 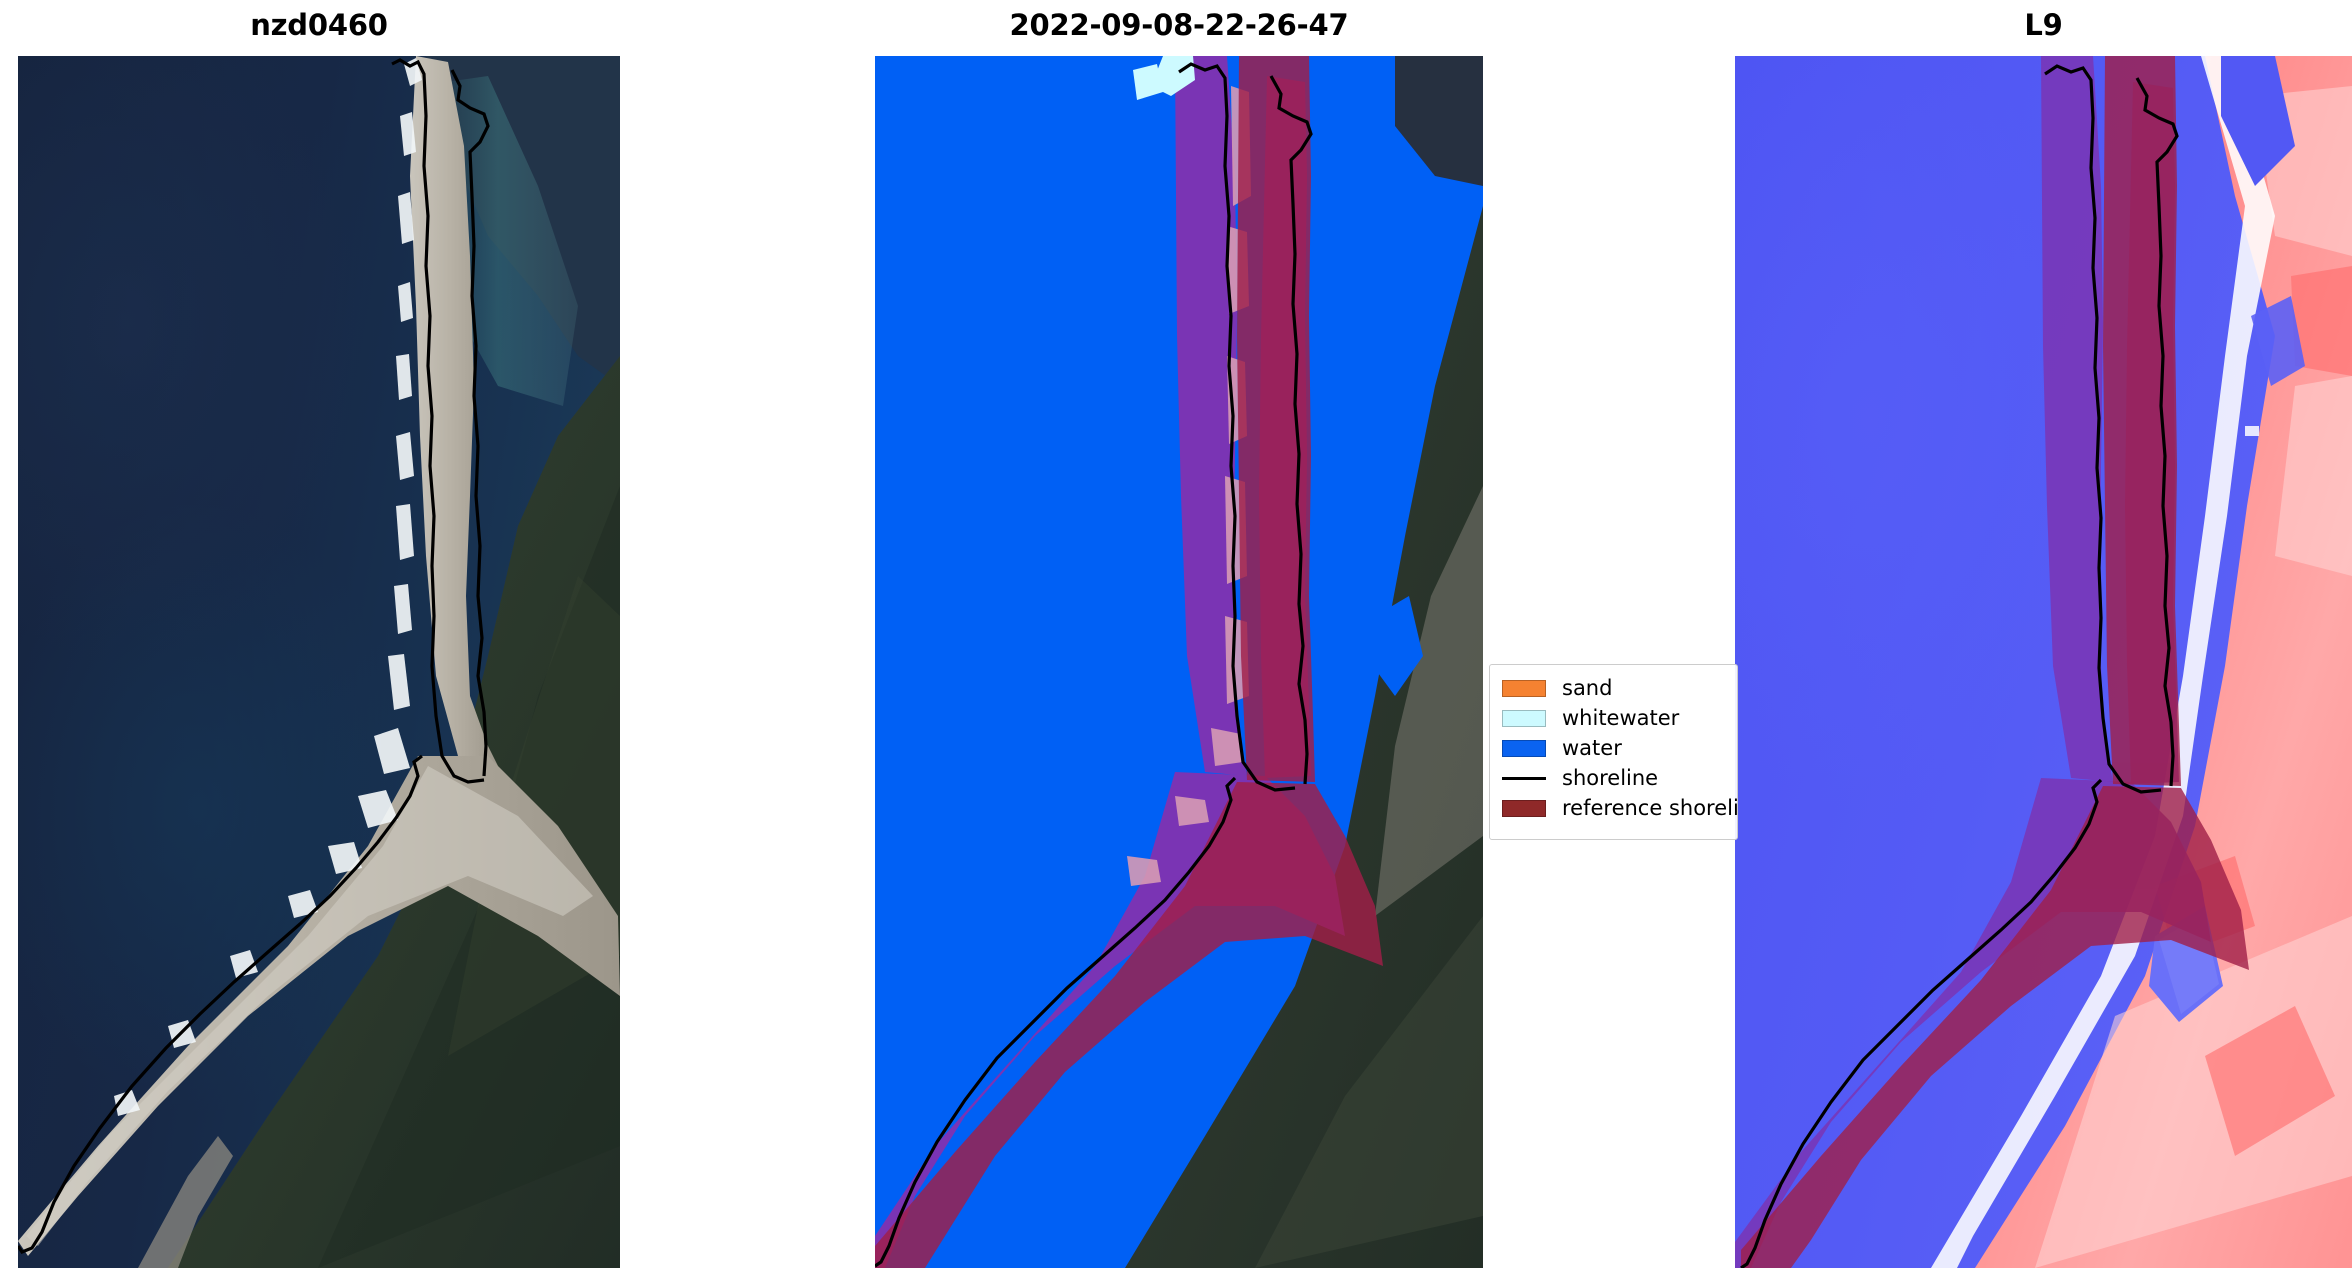 I want to click on legend-label-water: water, so click(x=1592, y=747).